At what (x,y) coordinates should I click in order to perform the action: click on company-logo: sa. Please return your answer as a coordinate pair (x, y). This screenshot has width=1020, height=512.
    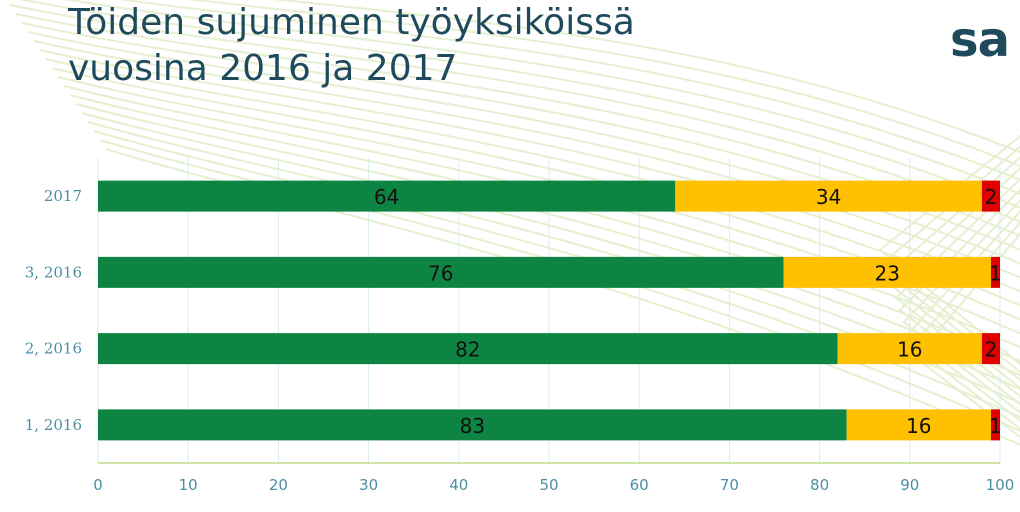
    Looking at the image, I should click on (980, 40).